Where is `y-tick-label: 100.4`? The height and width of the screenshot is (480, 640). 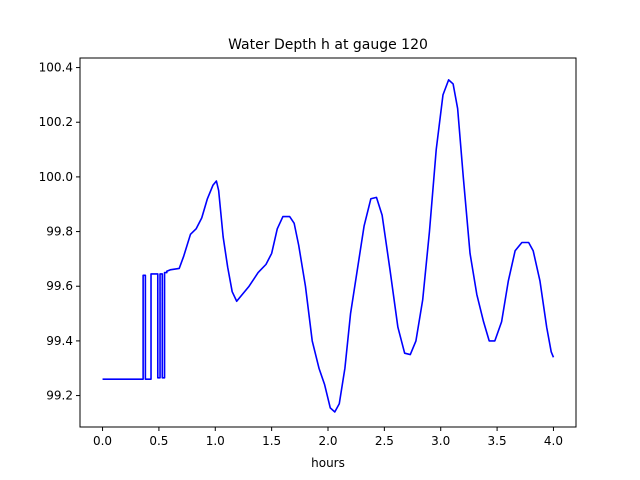
y-tick-label: 100.4 is located at coordinates (56, 68).